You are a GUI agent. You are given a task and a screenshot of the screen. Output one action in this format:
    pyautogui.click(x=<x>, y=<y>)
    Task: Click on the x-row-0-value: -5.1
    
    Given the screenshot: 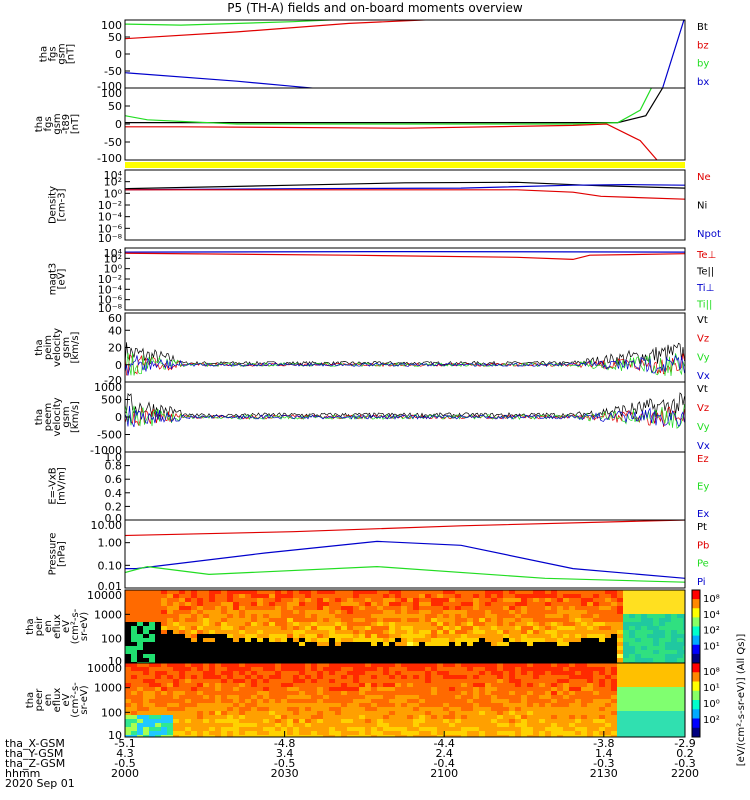 What is the action you would take?
    pyautogui.click(x=124, y=743)
    